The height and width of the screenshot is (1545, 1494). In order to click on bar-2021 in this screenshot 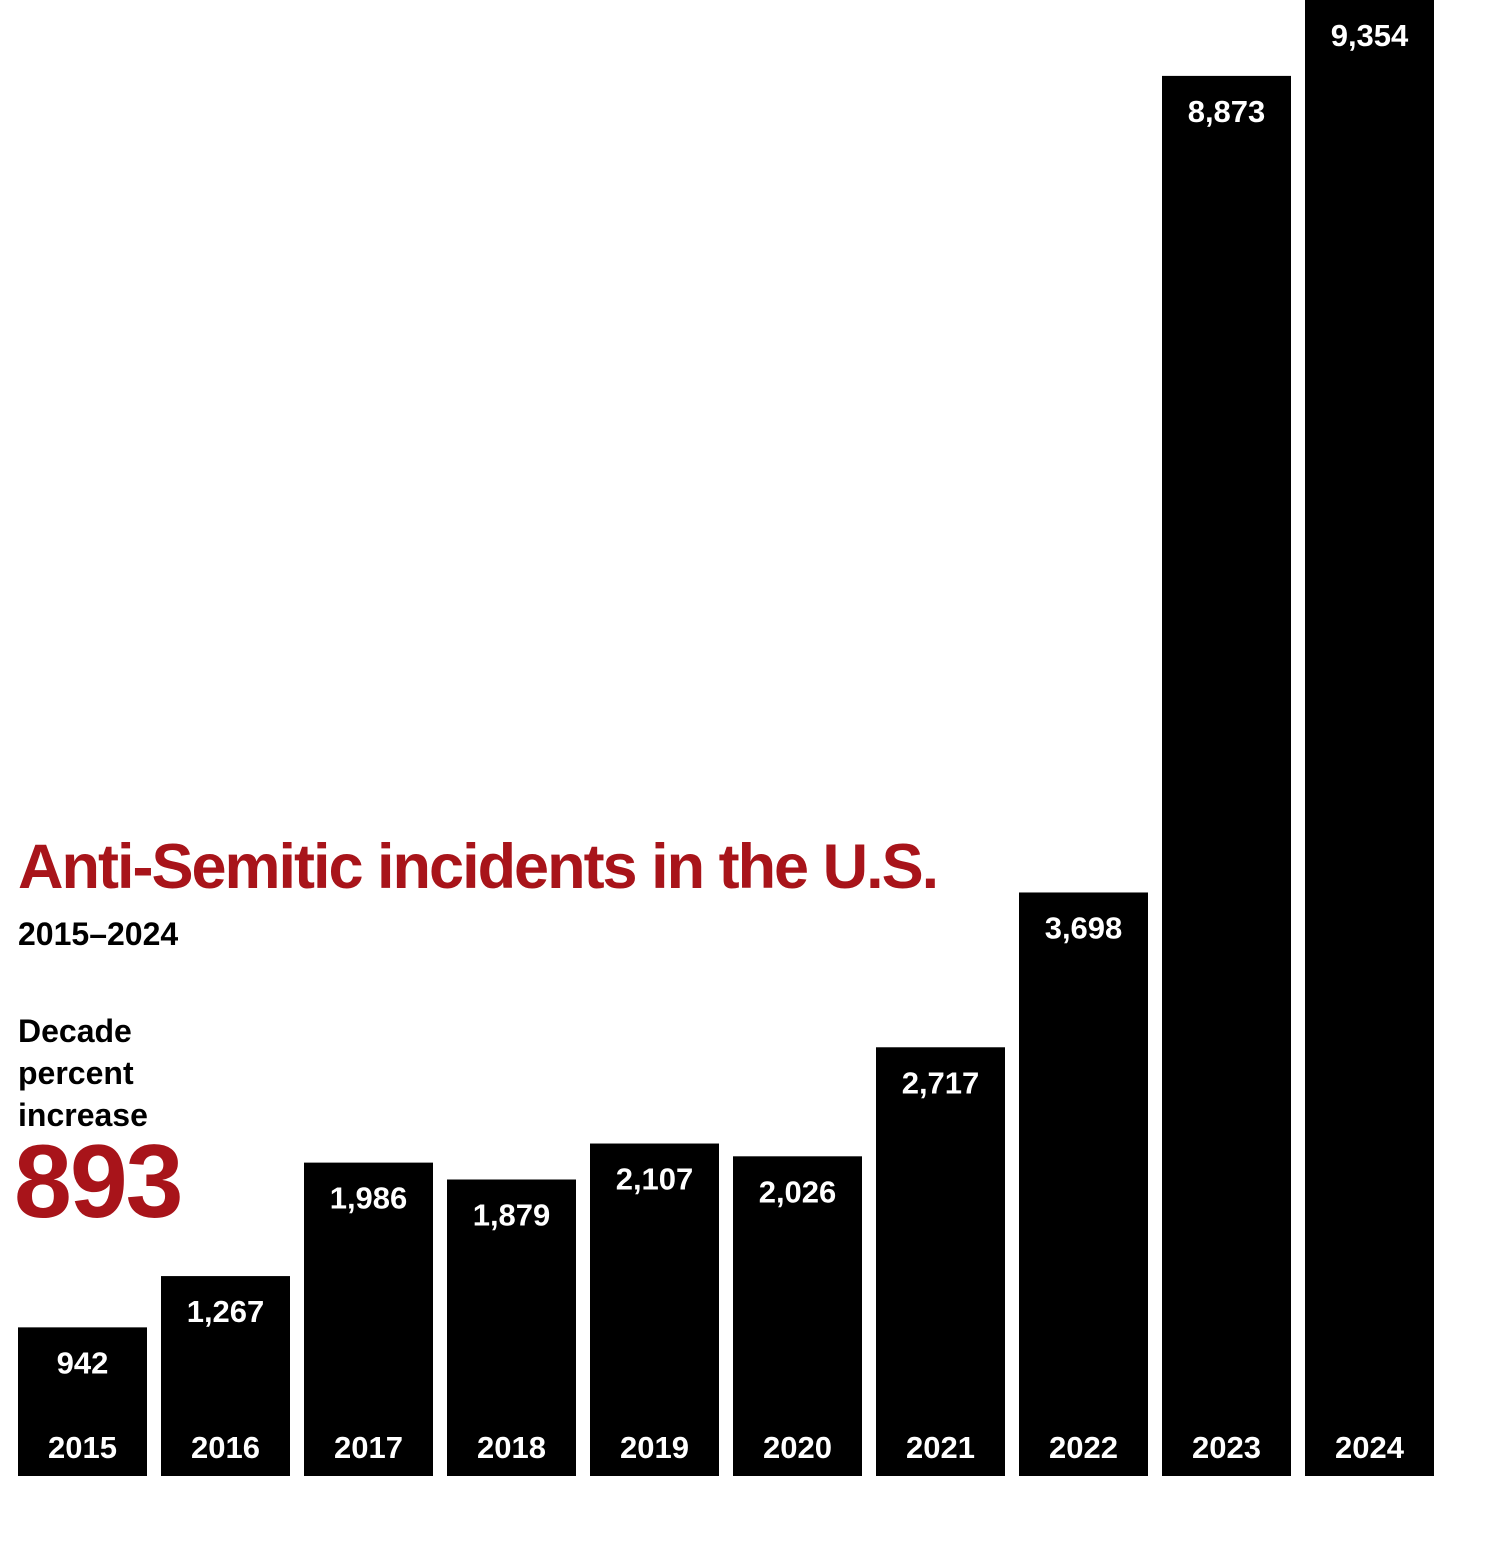, I will do `click(940, 1261)`.